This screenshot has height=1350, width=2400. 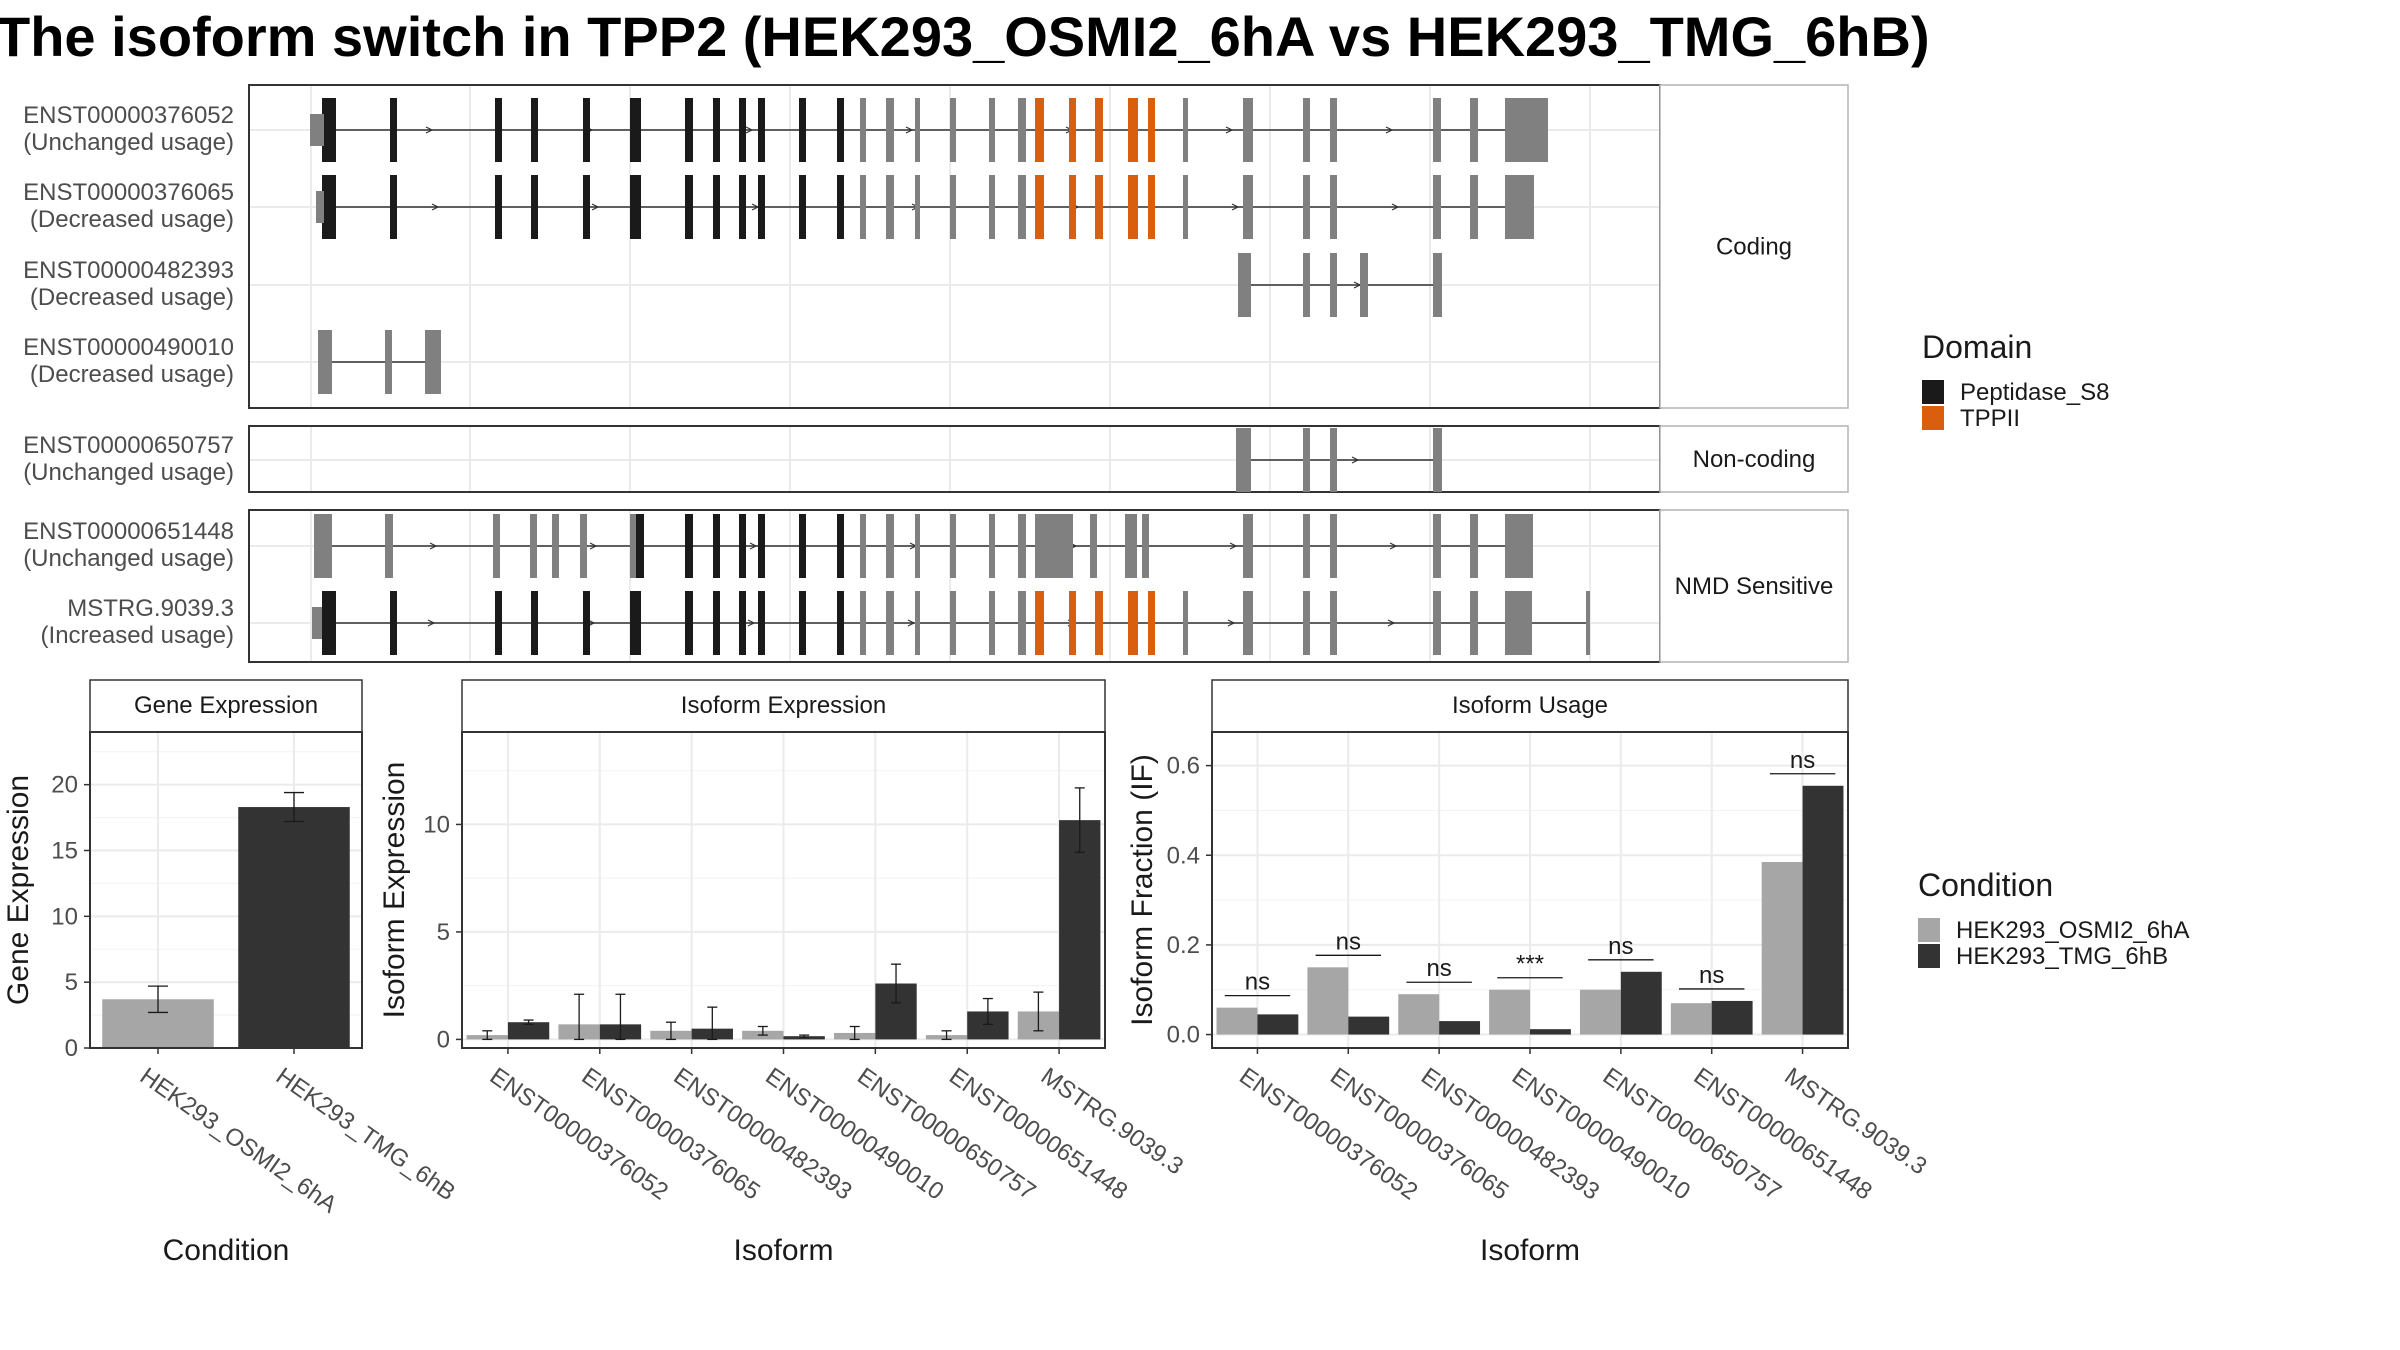 What do you see at coordinates (137, 635) in the screenshot?
I see `transcript-usage-label: (Increased usage)` at bounding box center [137, 635].